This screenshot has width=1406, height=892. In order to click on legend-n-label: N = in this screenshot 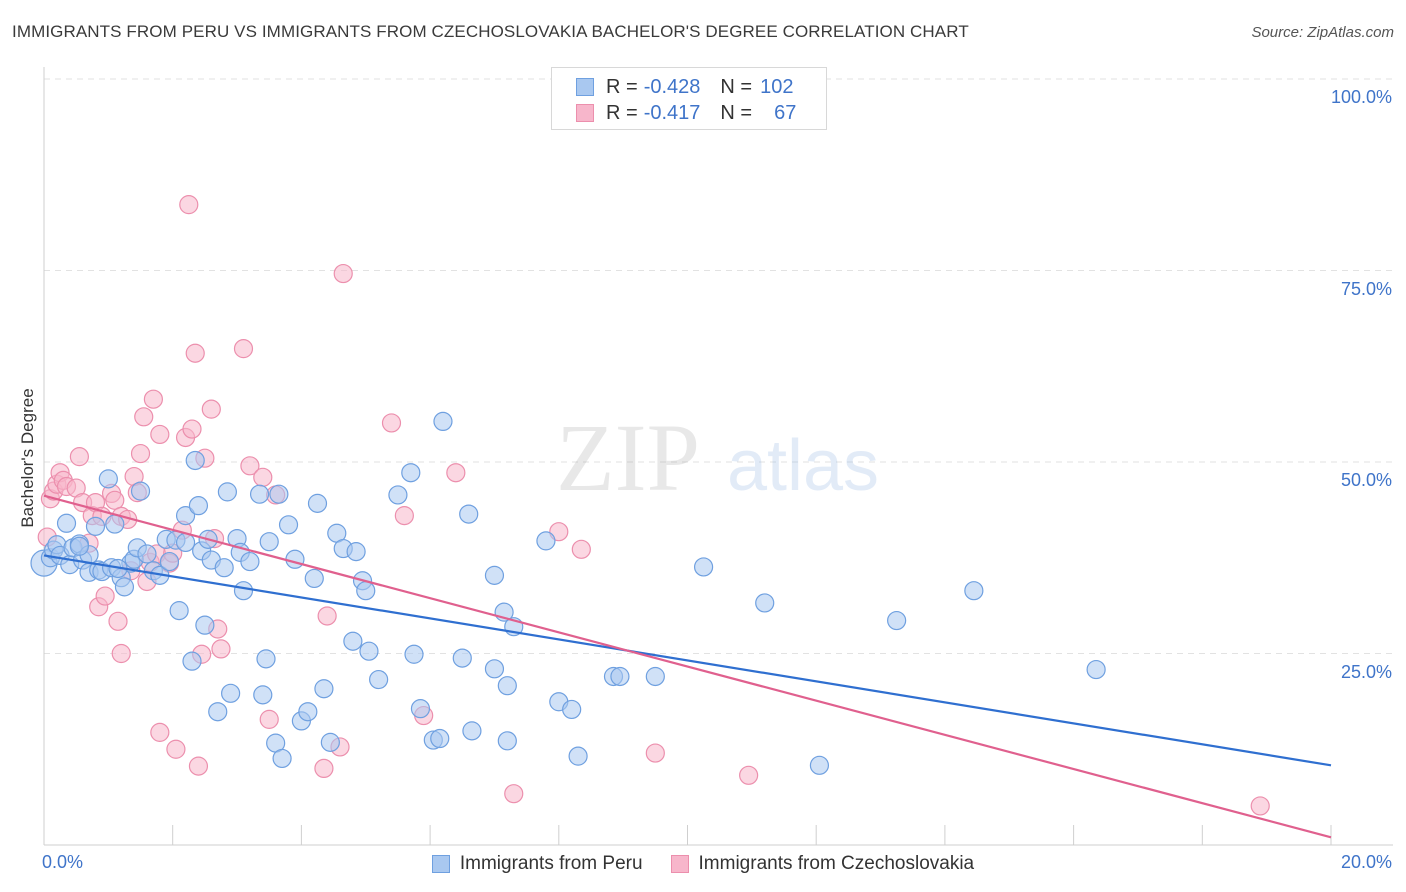, I will do `click(736, 112)`.